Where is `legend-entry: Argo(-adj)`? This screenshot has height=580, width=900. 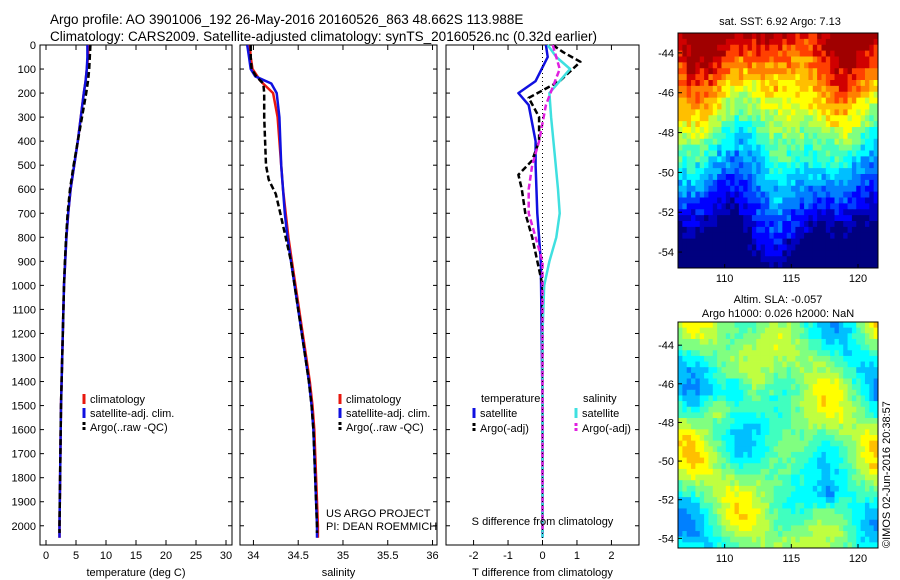 legend-entry: Argo(-adj) is located at coordinates (606, 429).